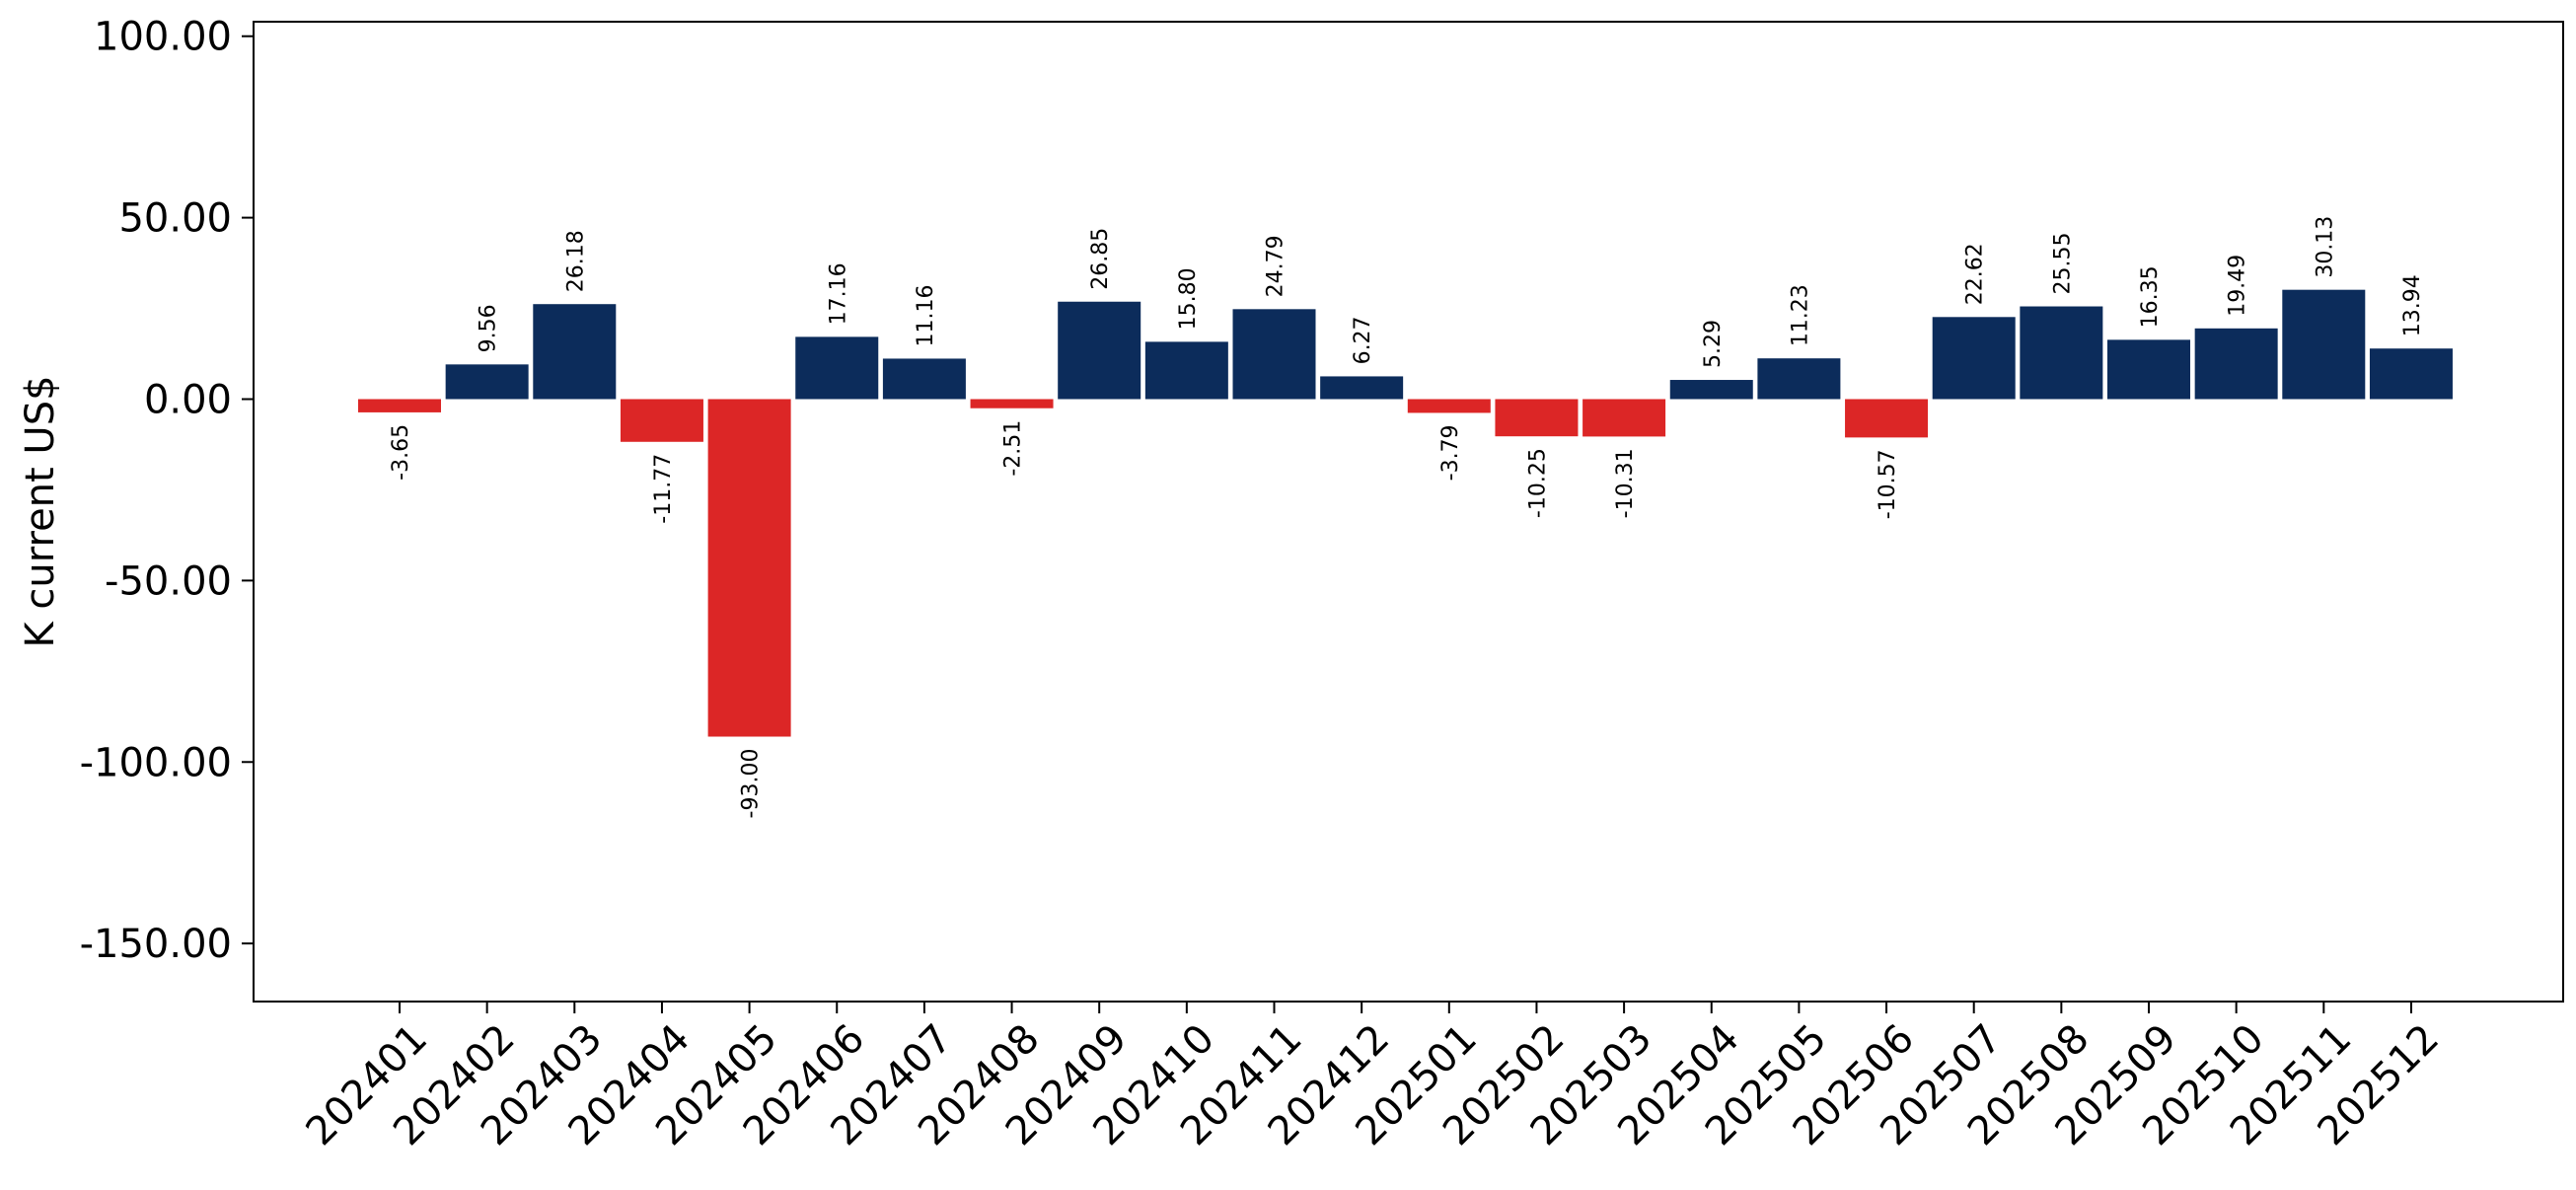  Describe the element at coordinates (401, 452) in the screenshot. I see `data-label-202401: -3.65` at that location.